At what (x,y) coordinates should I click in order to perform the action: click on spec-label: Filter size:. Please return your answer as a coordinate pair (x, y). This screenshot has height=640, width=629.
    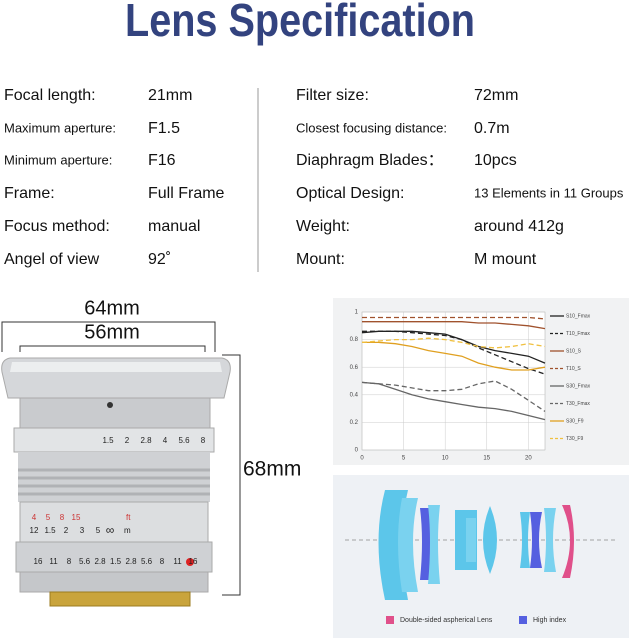
    Looking at the image, I should click on (332, 95).